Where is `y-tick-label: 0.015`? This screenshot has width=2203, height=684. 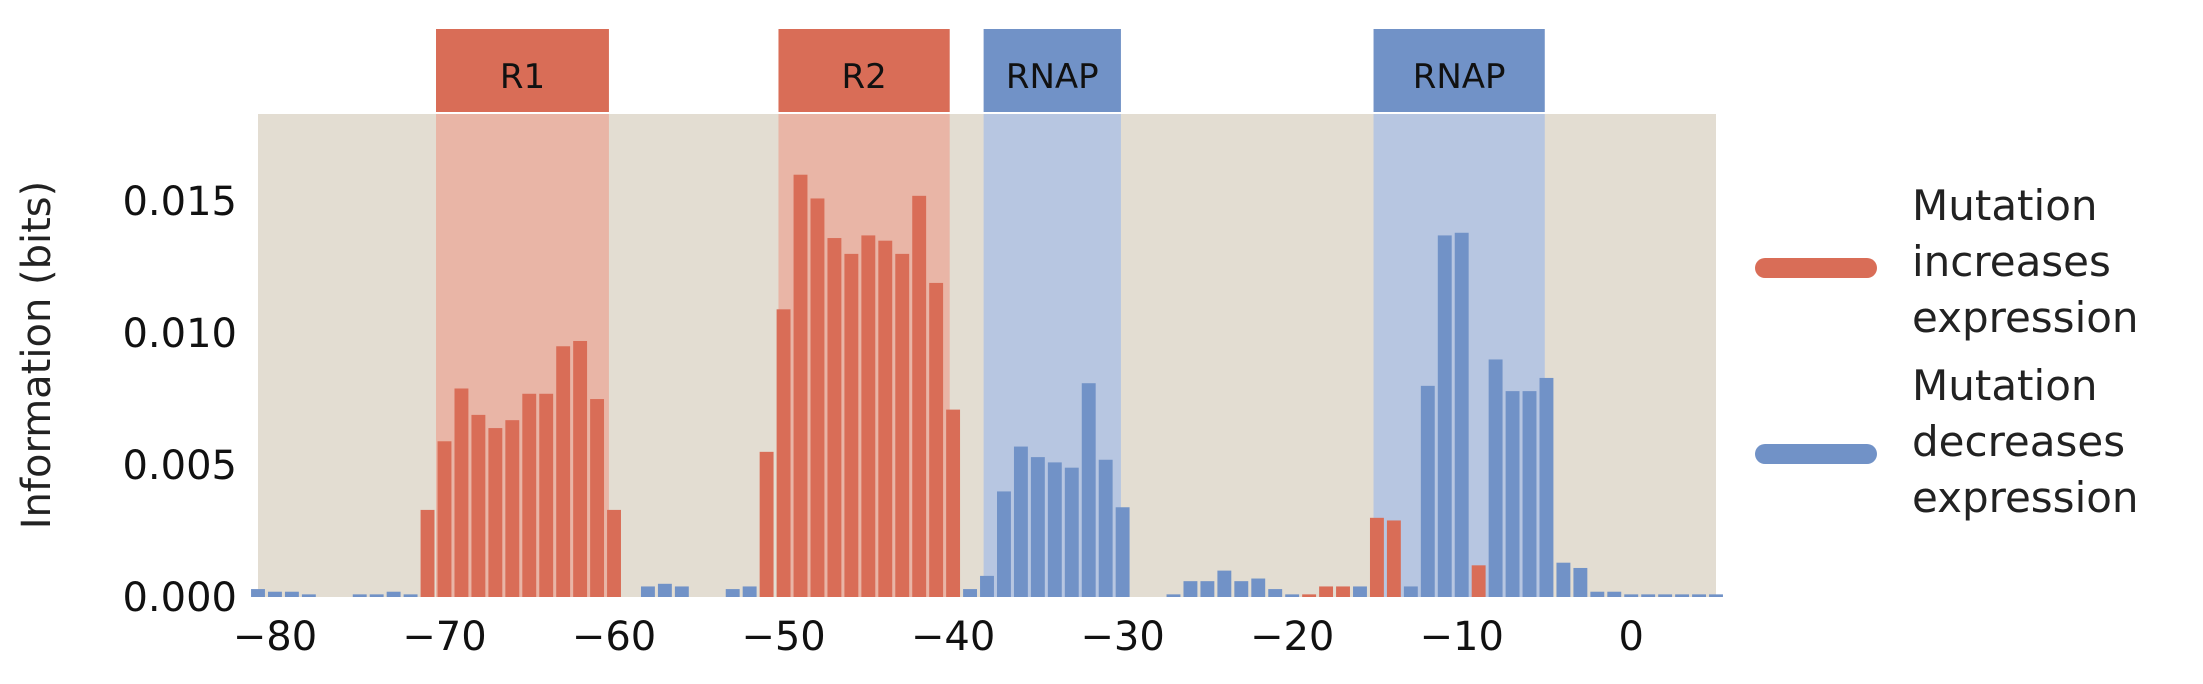
y-tick-label: 0.015 is located at coordinates (179, 202).